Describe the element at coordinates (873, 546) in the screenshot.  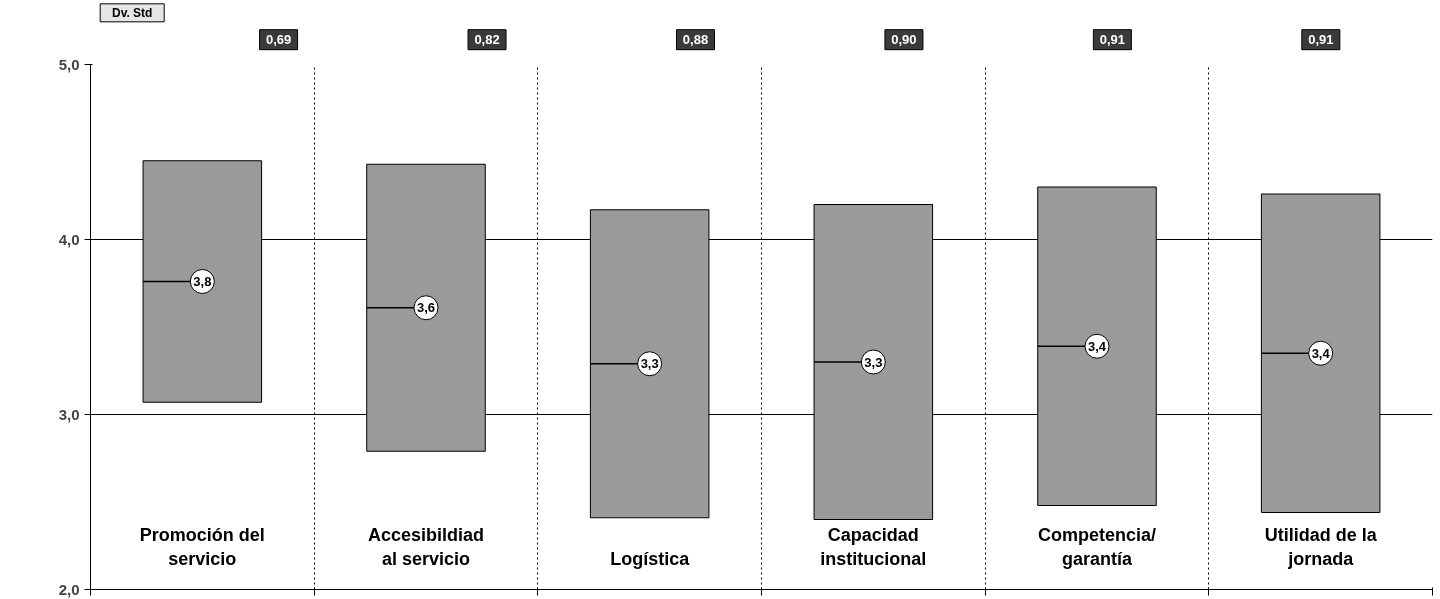
I see `x-tick-label: Capacidad institucional` at that location.